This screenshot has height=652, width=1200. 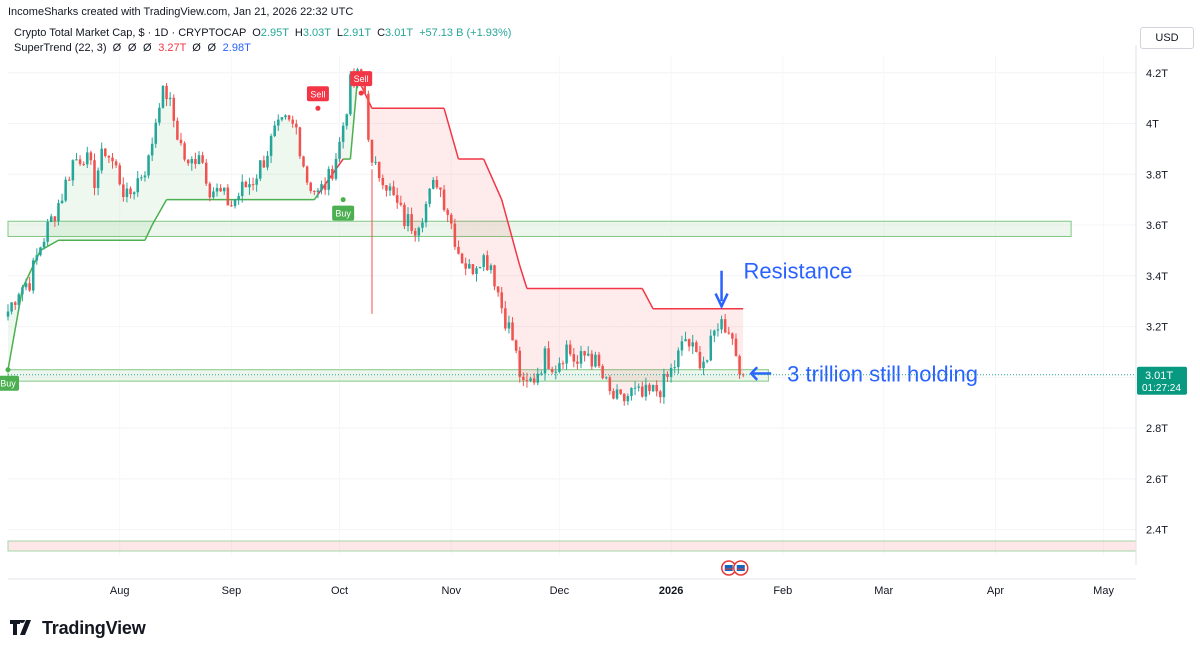 I want to click on x-tick-label: Nov, so click(x=451, y=591).